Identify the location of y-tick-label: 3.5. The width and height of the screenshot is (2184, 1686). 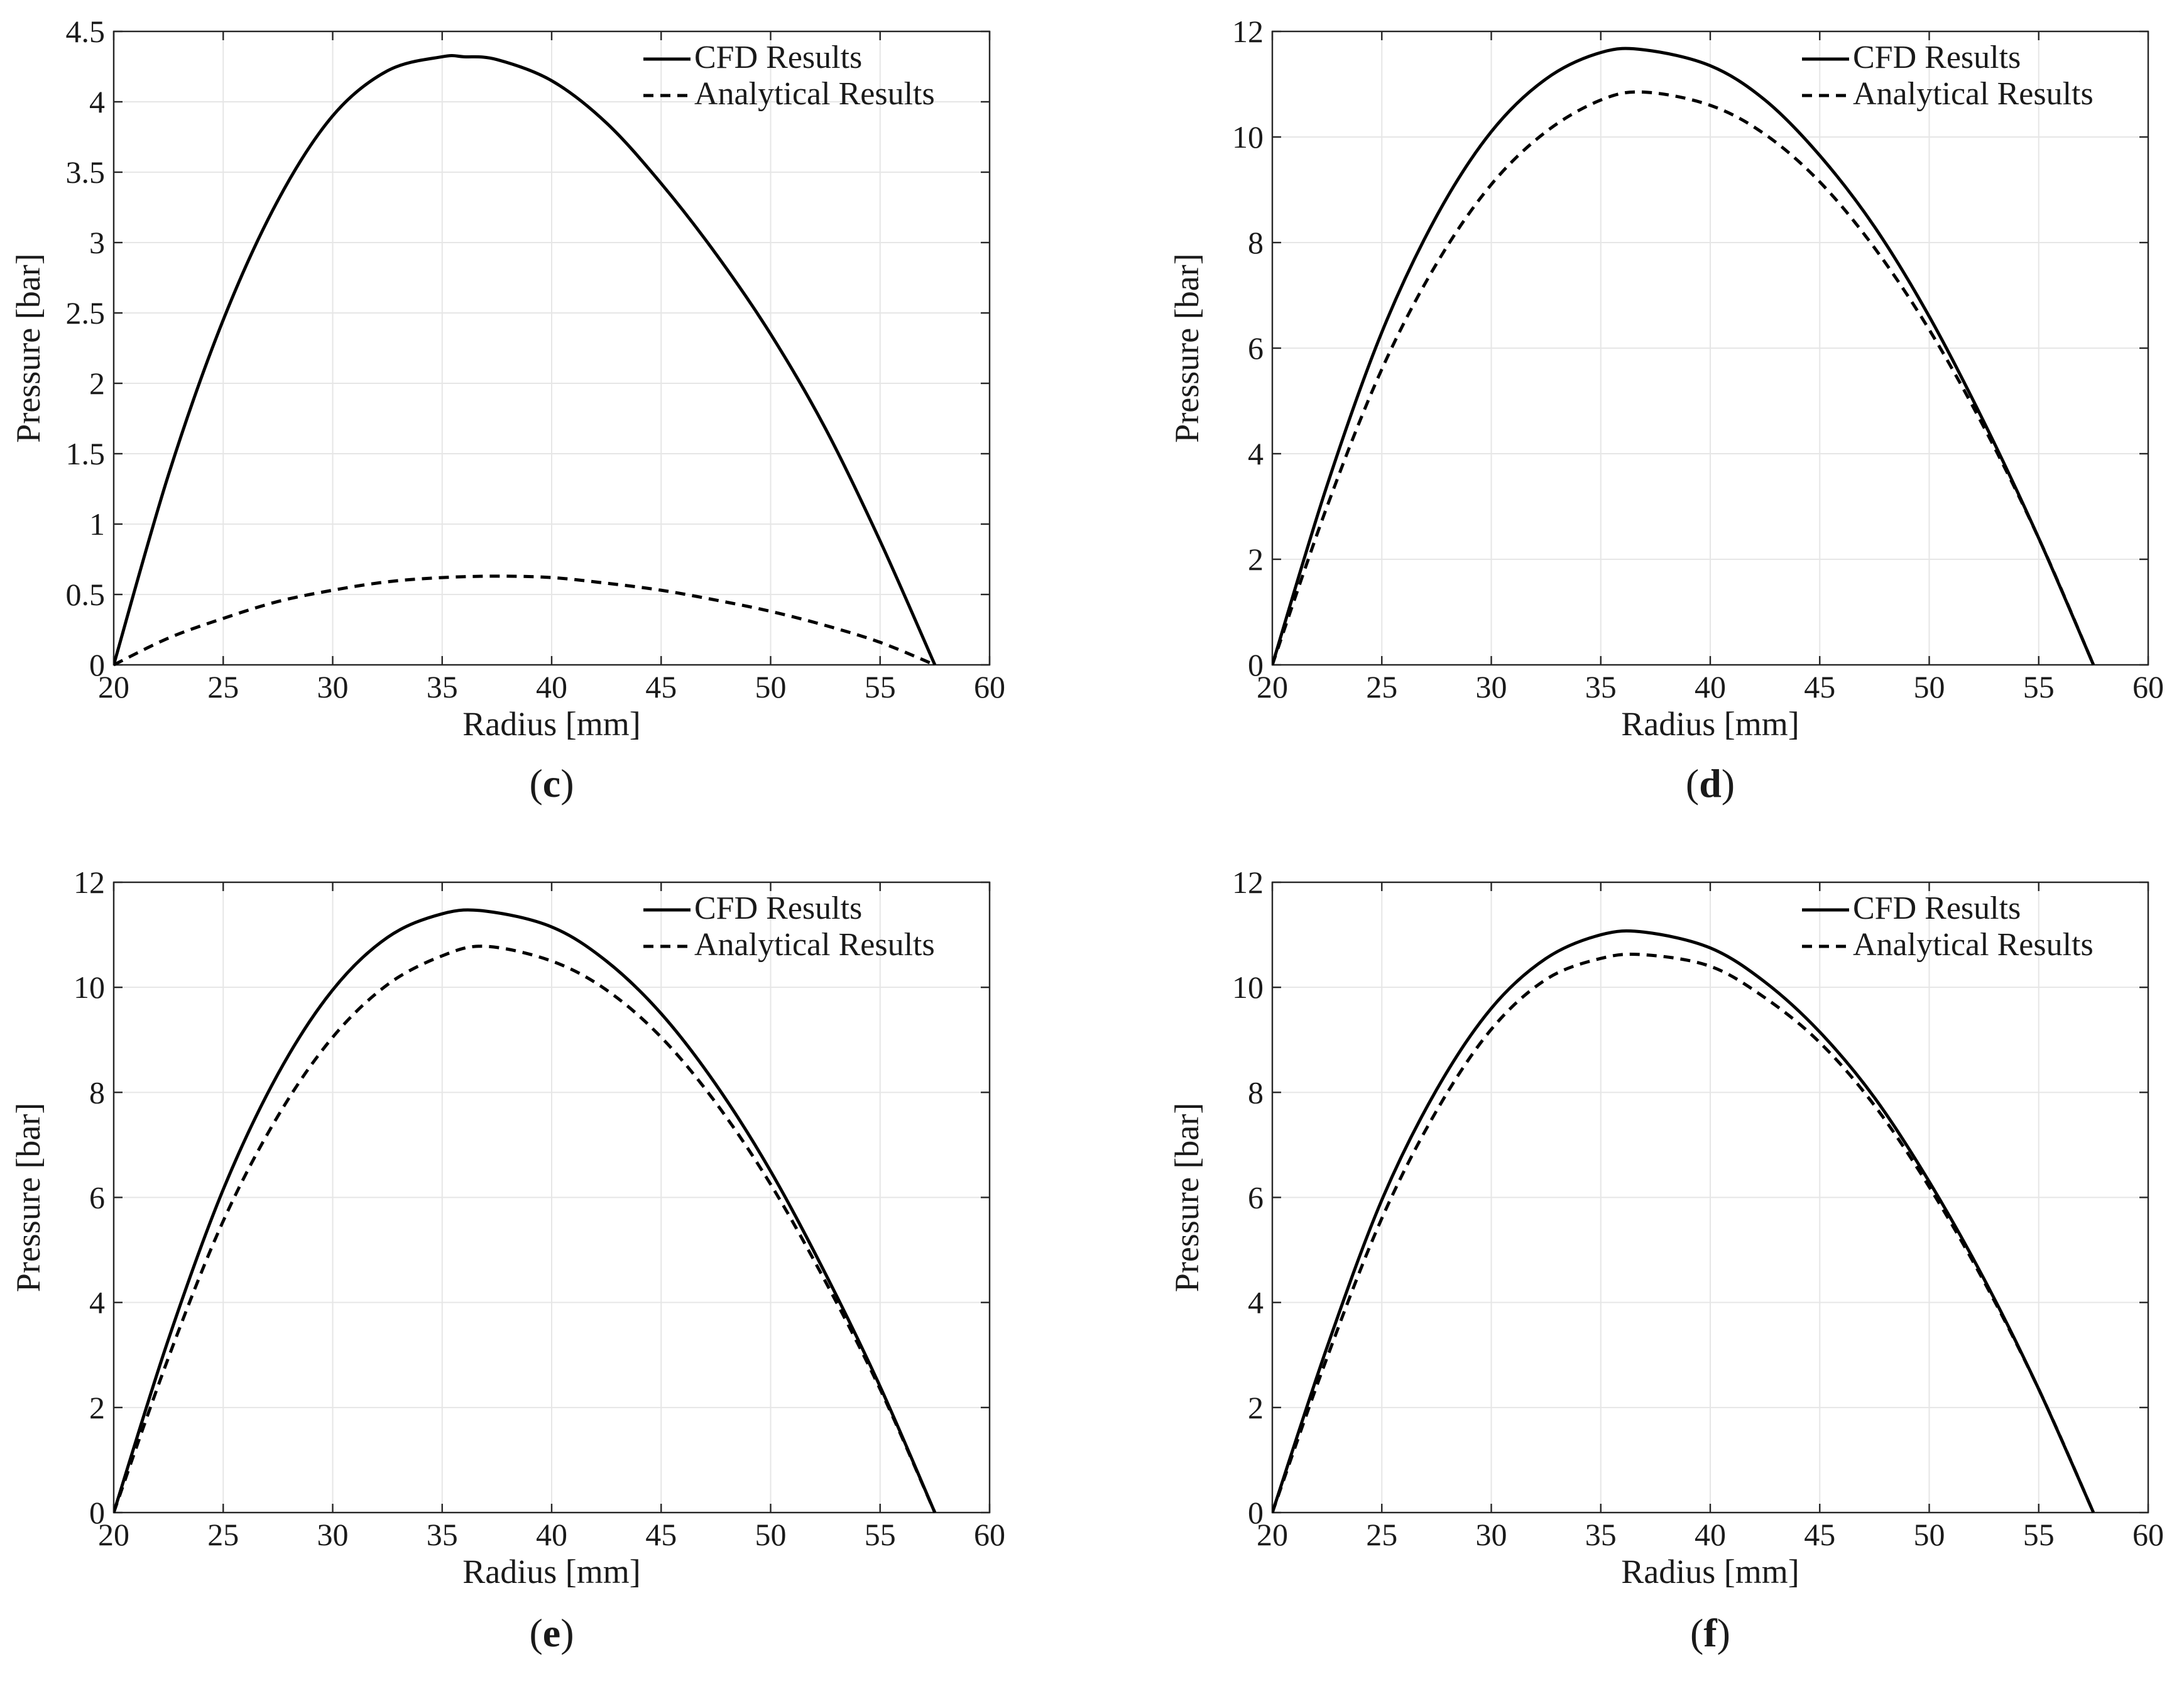
(86, 172).